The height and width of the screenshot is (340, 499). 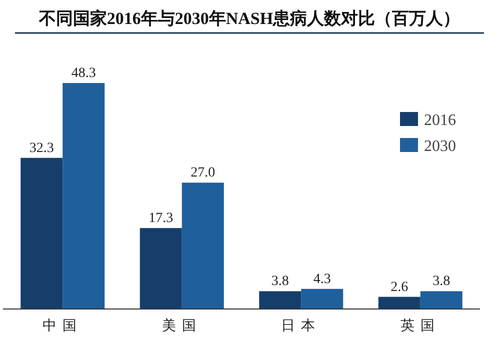 What do you see at coordinates (399, 287) in the screenshot?
I see `data-label: 2.6` at bounding box center [399, 287].